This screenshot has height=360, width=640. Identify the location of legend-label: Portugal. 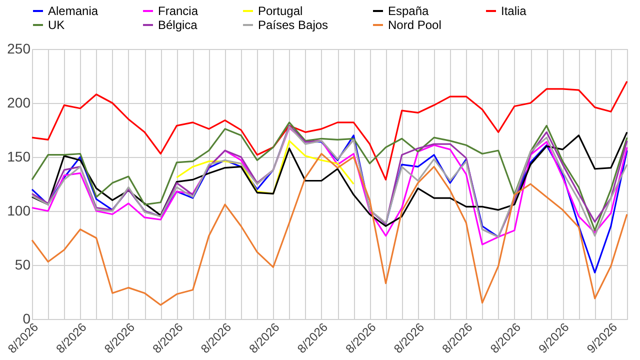
(280, 11).